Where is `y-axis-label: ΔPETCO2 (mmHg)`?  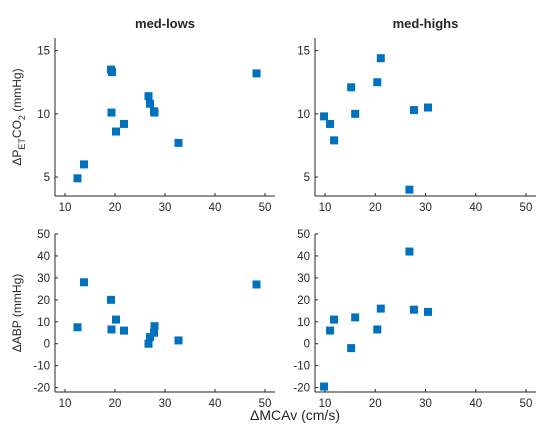 y-axis-label: ΔPETCO2 (mmHg) is located at coordinates (18, 116).